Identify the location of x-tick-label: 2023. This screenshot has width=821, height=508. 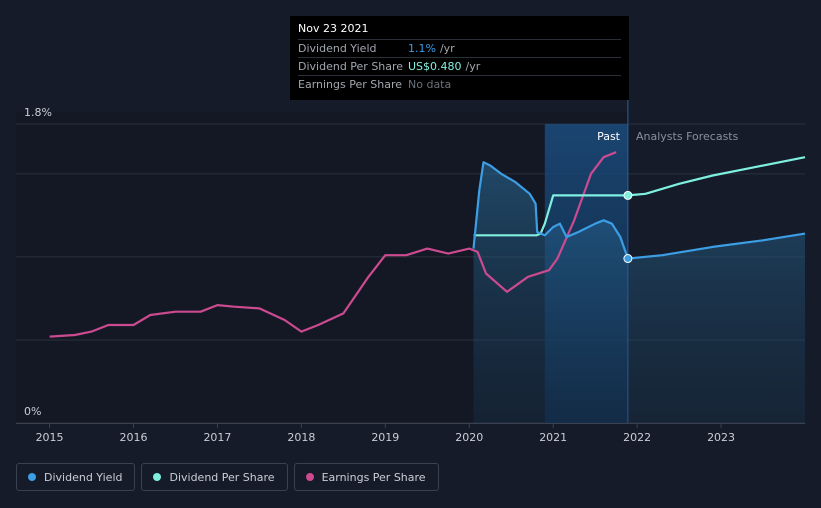
(721, 437).